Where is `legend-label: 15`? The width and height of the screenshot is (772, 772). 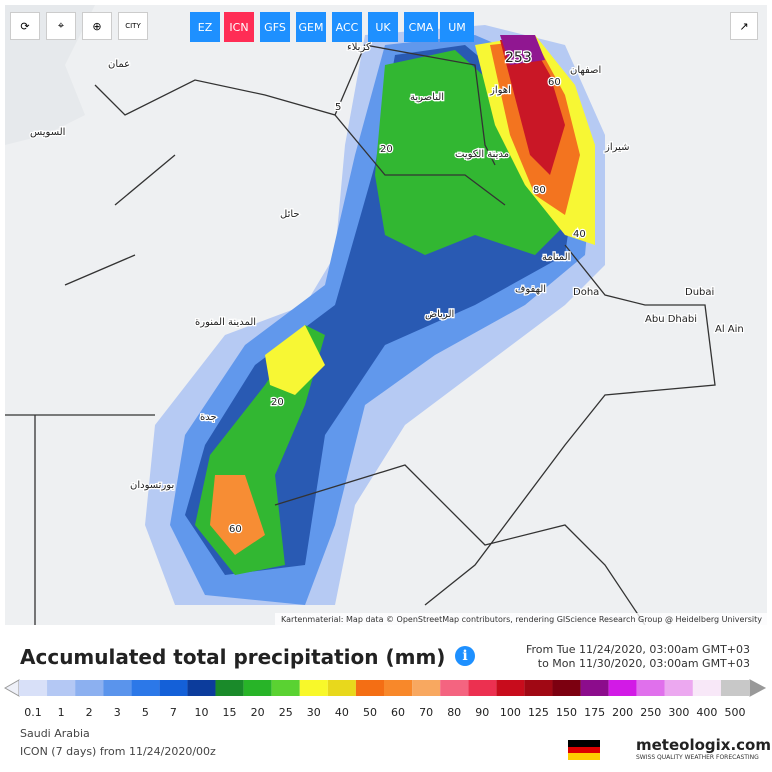
legend-label: 15 is located at coordinates (230, 712).